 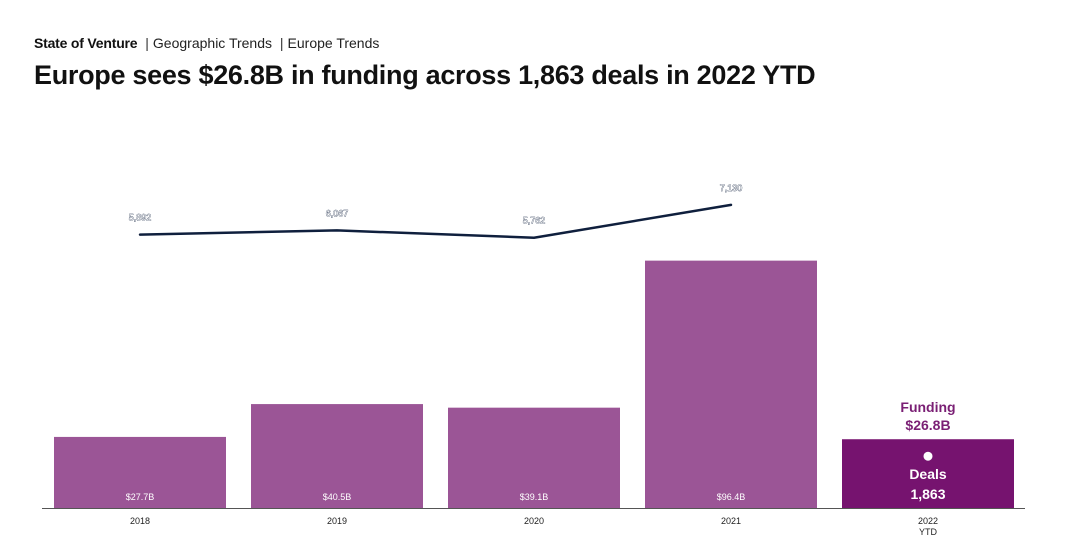 I want to click on highlight-funding-label: Funding, so click(x=927, y=407).